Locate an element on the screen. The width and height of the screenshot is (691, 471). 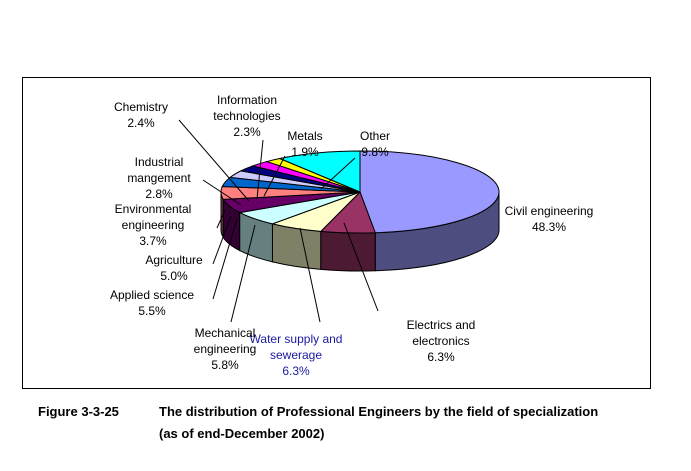
slice-value-label-3: 5.8% is located at coordinates (225, 365).